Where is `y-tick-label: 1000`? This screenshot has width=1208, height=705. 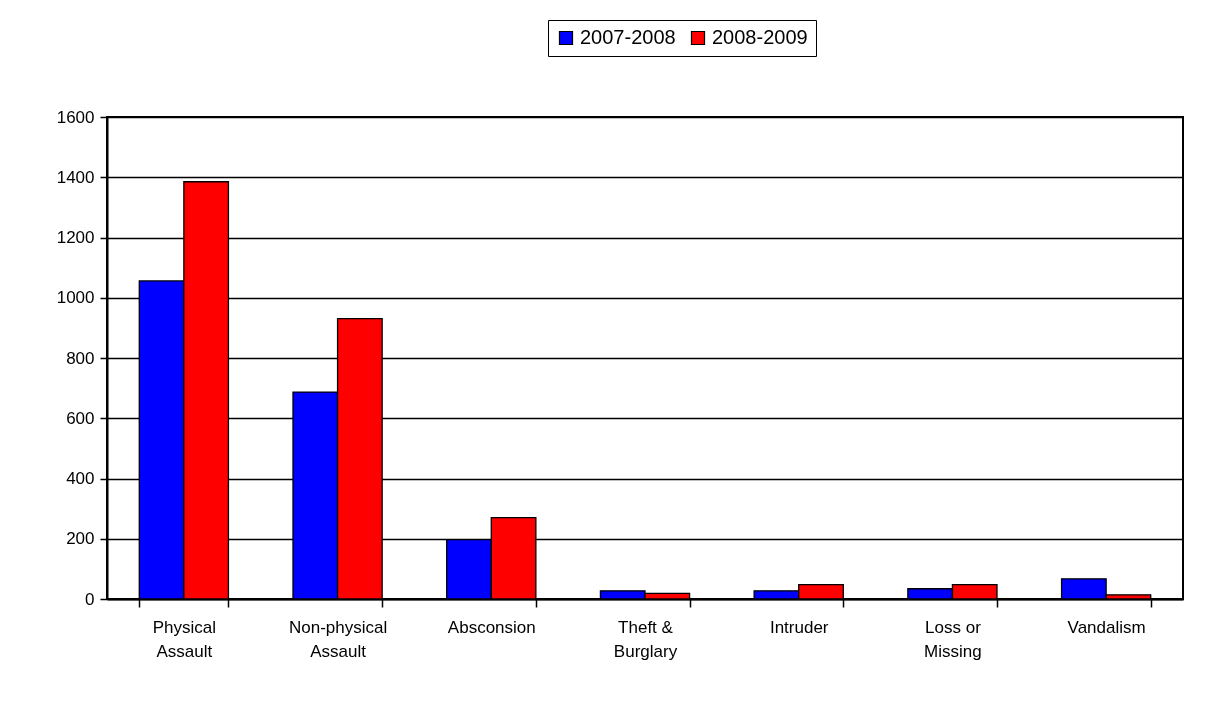
y-tick-label: 1000 is located at coordinates (75, 298).